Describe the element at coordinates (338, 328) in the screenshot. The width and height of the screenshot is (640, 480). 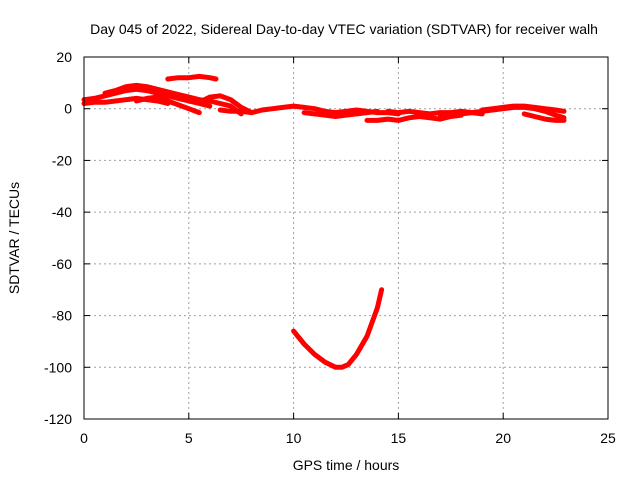
I see `series-line-track-anomaly` at that location.